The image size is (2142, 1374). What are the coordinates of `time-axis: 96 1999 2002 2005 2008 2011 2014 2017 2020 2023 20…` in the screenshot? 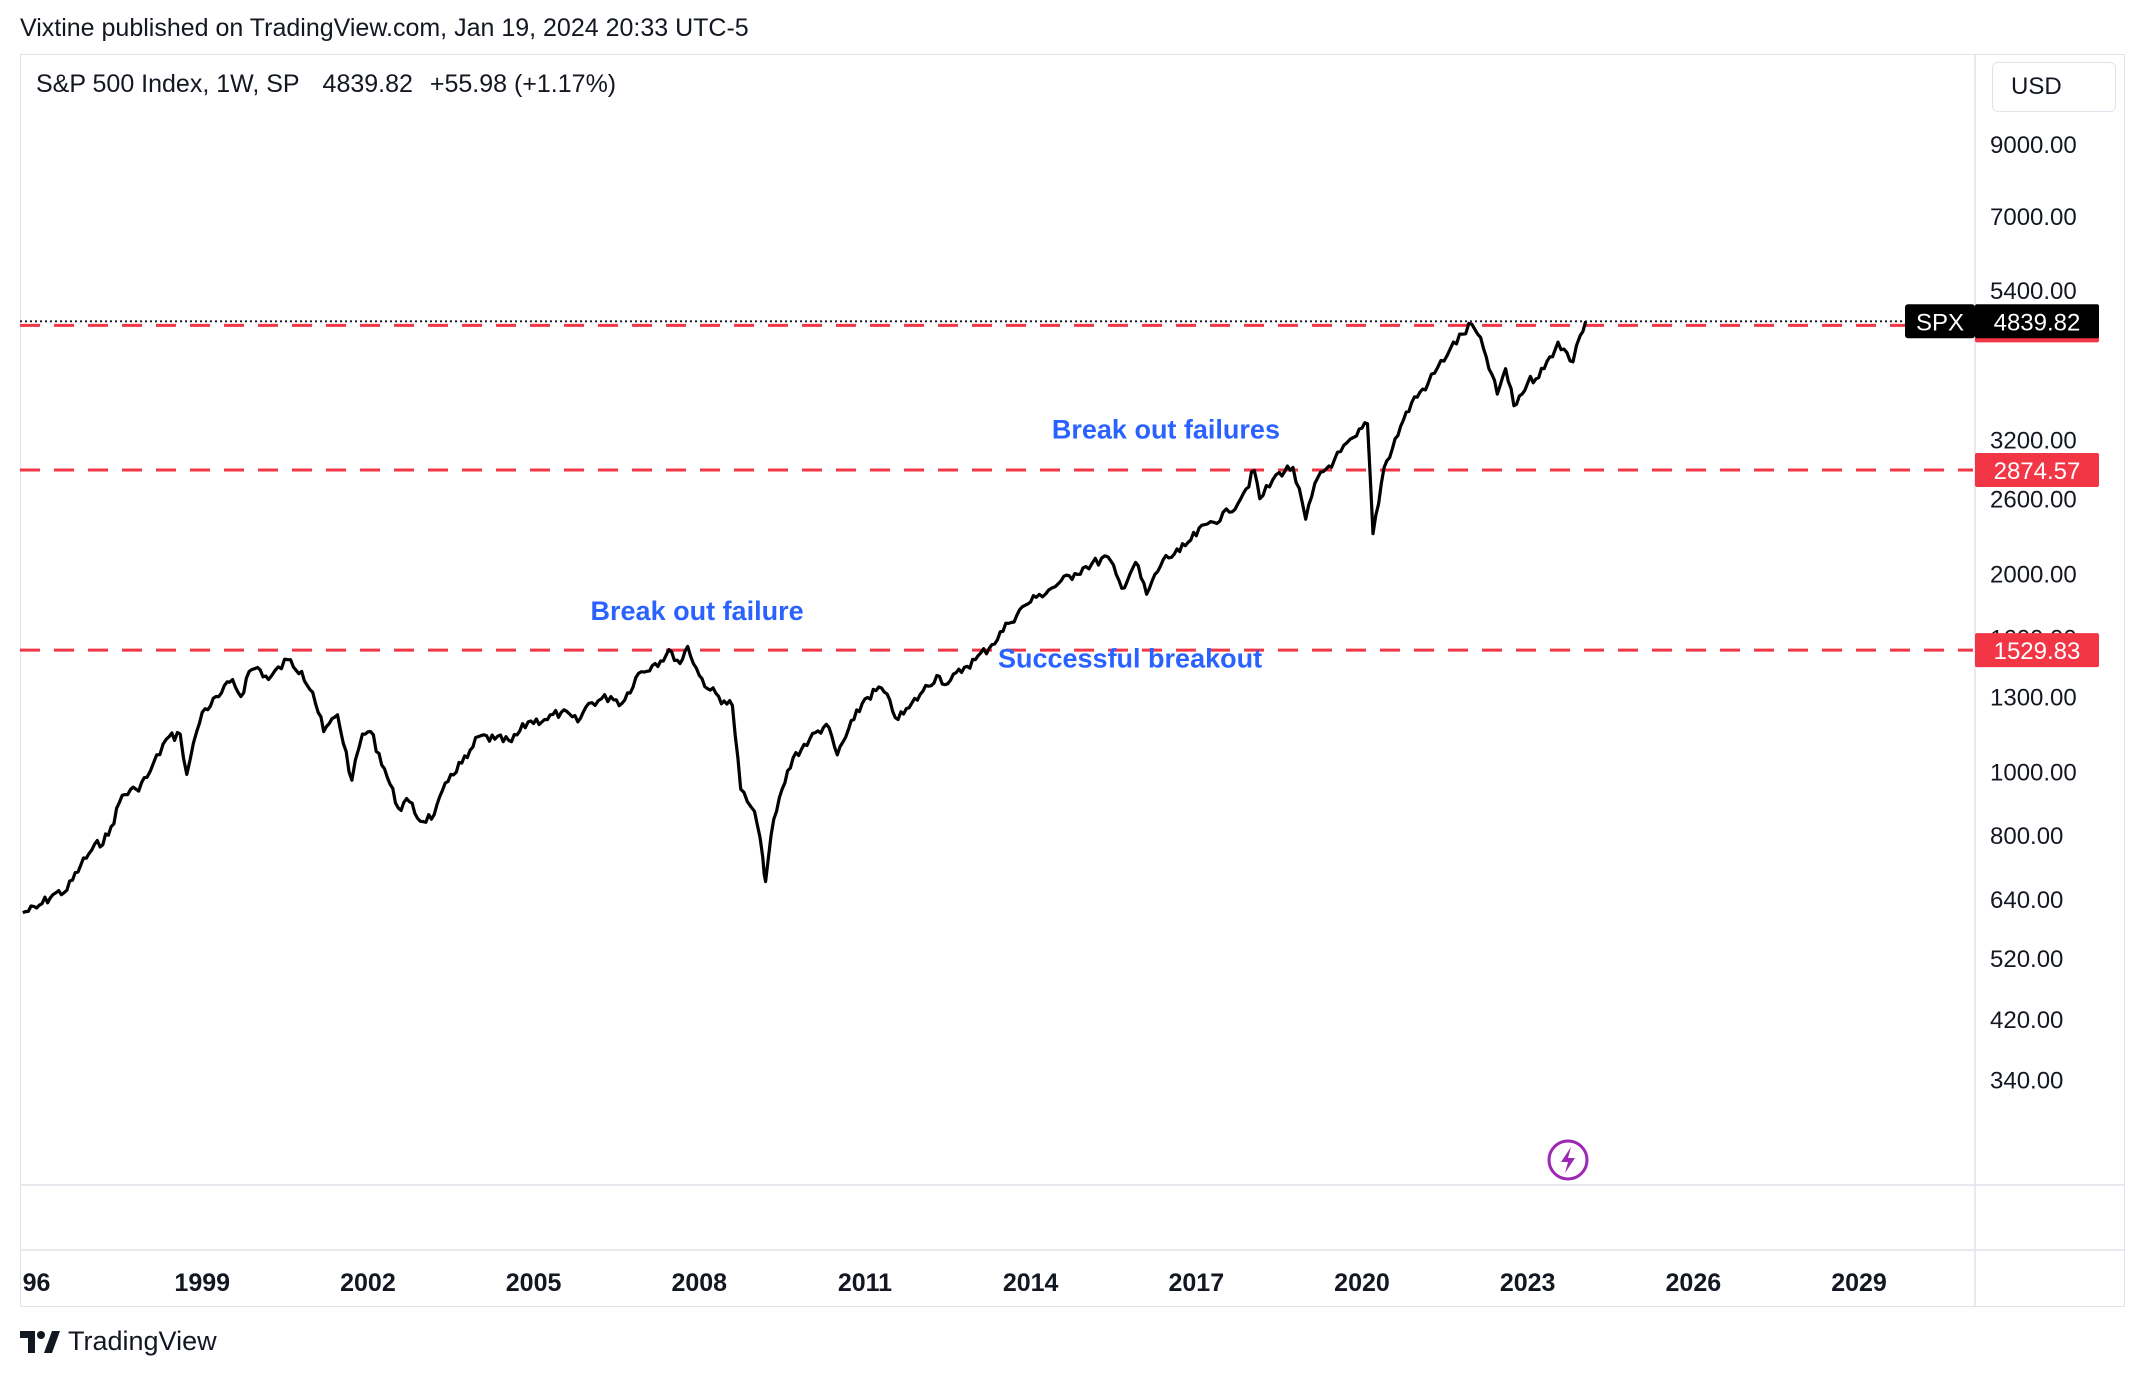 It's located at (955, 1283).